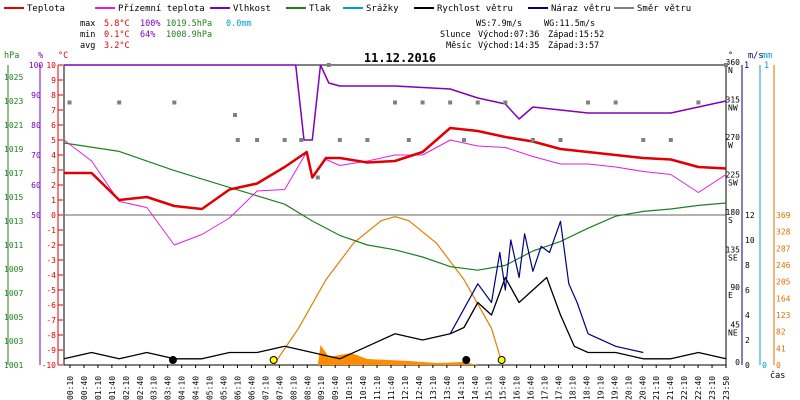 Image resolution: width=800 pixels, height=400 pixels. I want to click on tick-wm2: 369, so click(783, 215).